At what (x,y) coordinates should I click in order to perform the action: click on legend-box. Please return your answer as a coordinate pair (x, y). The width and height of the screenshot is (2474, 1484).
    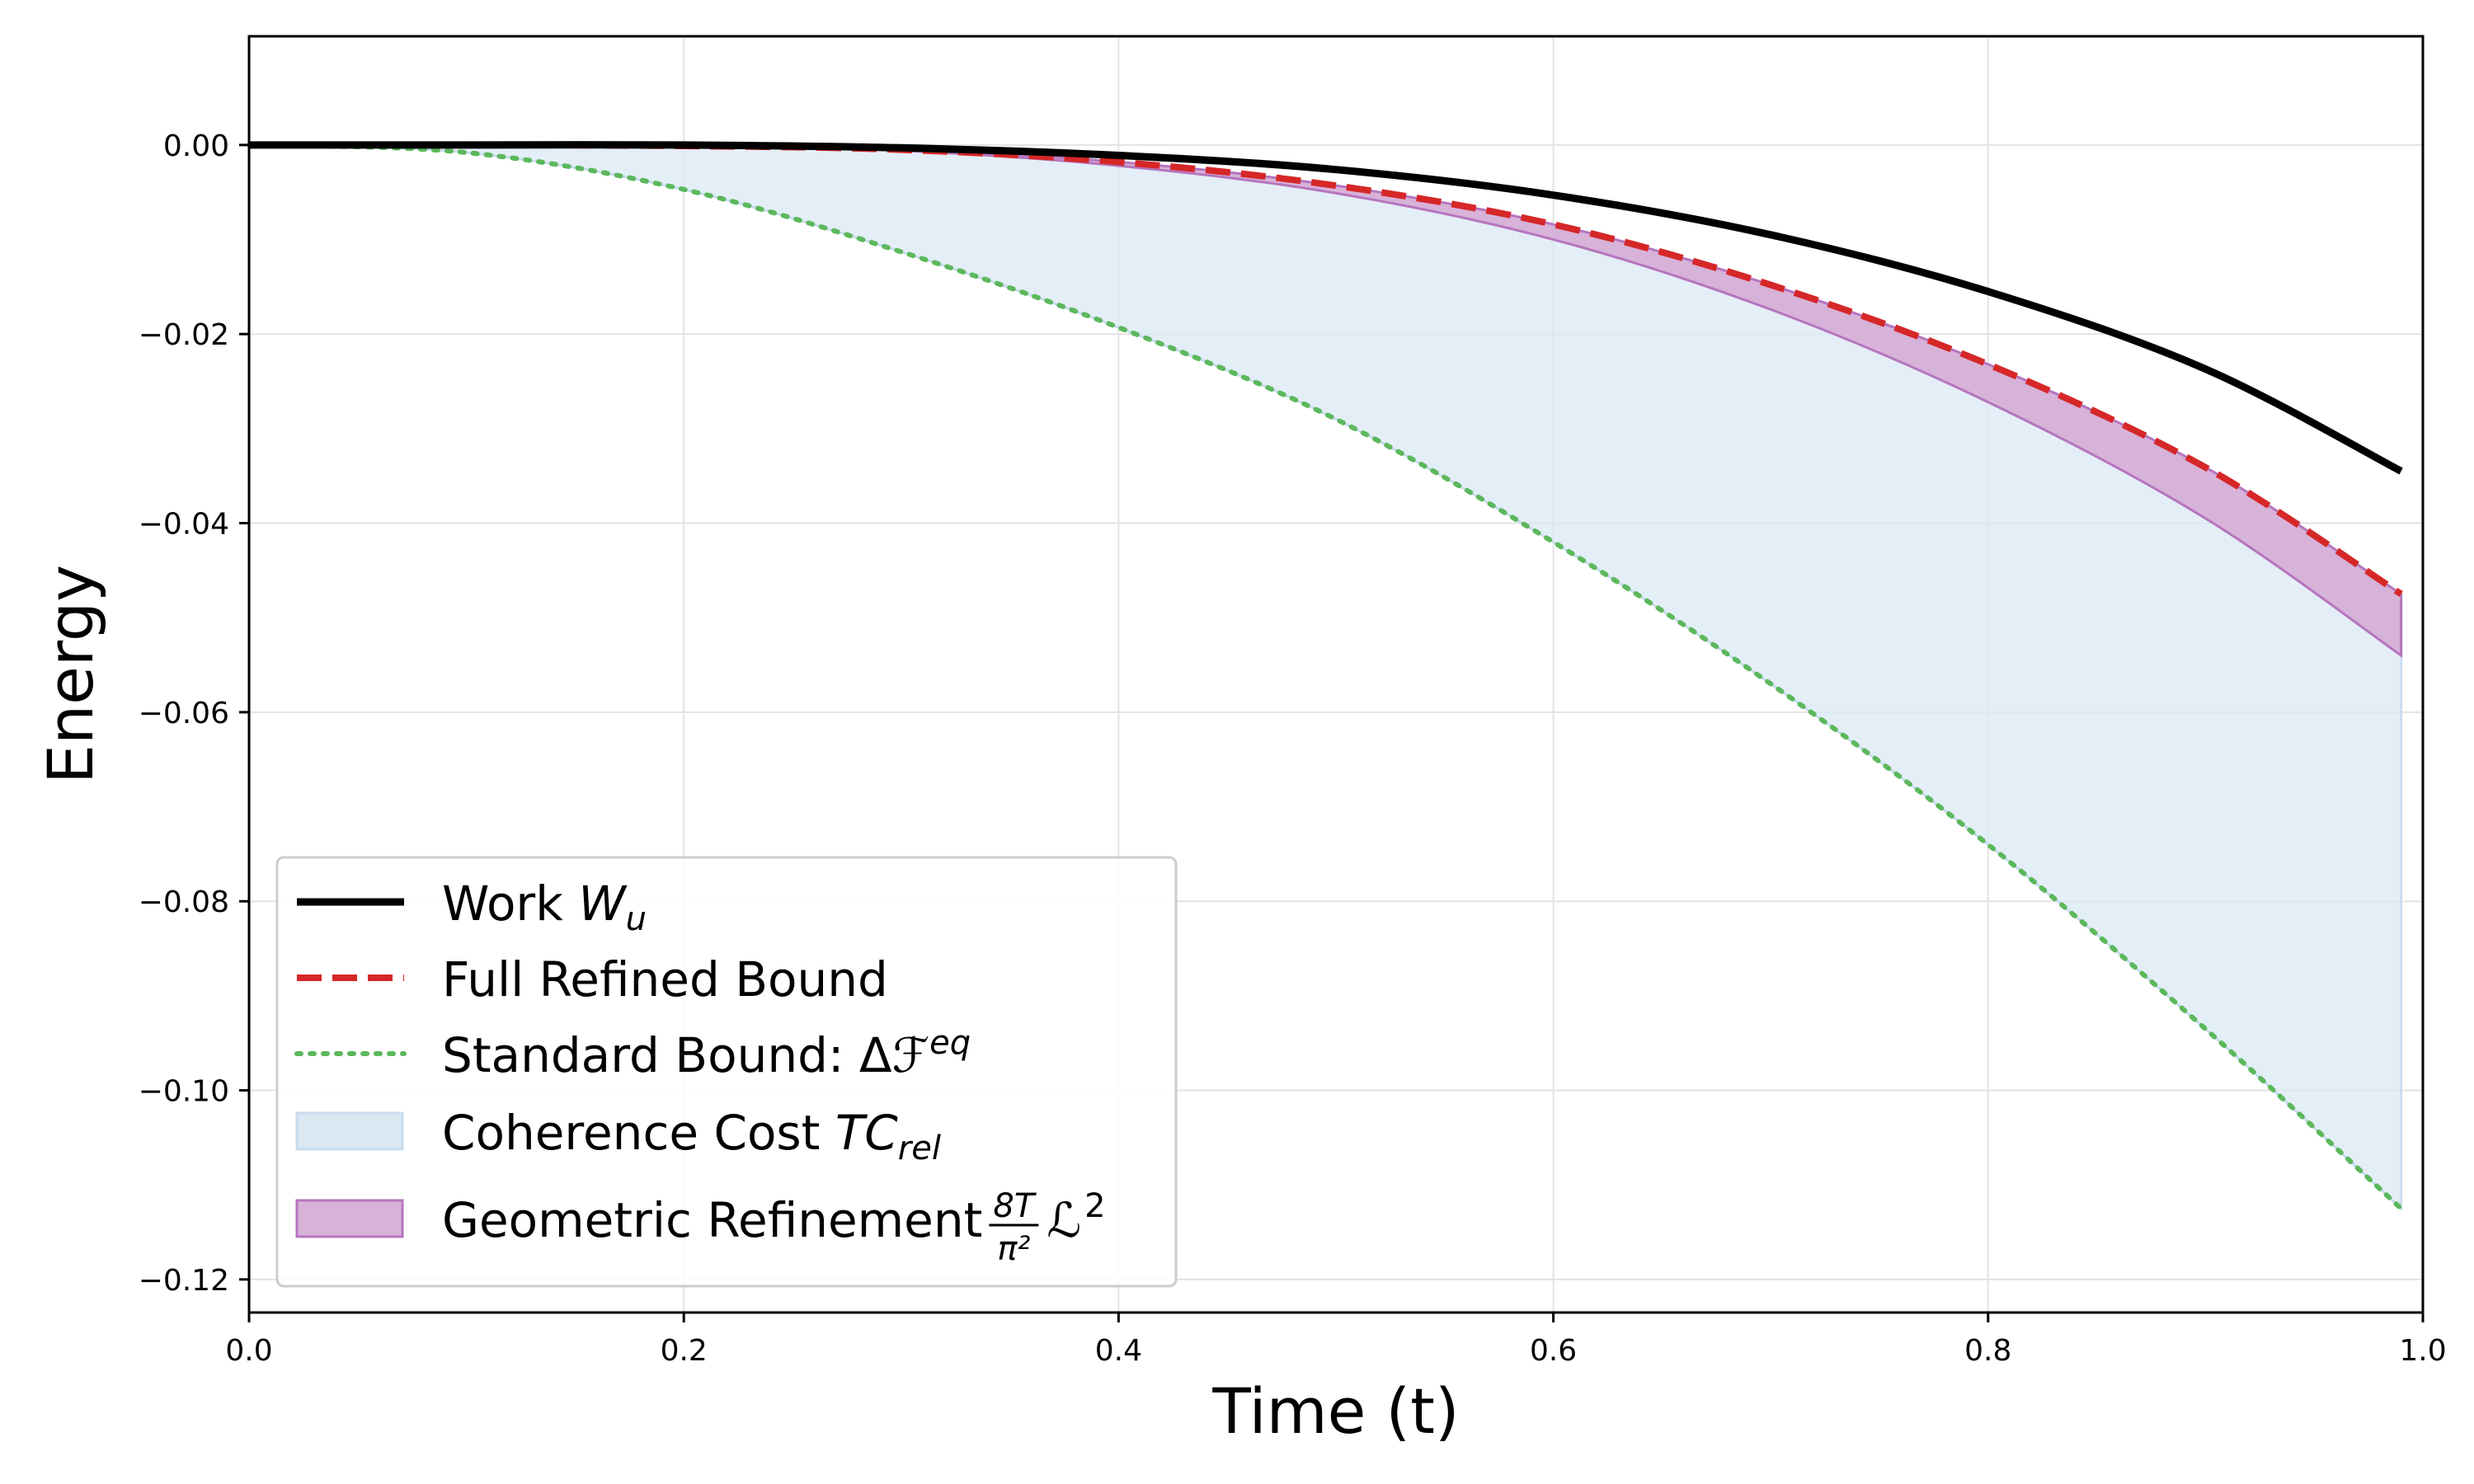
    Looking at the image, I should click on (726, 1072).